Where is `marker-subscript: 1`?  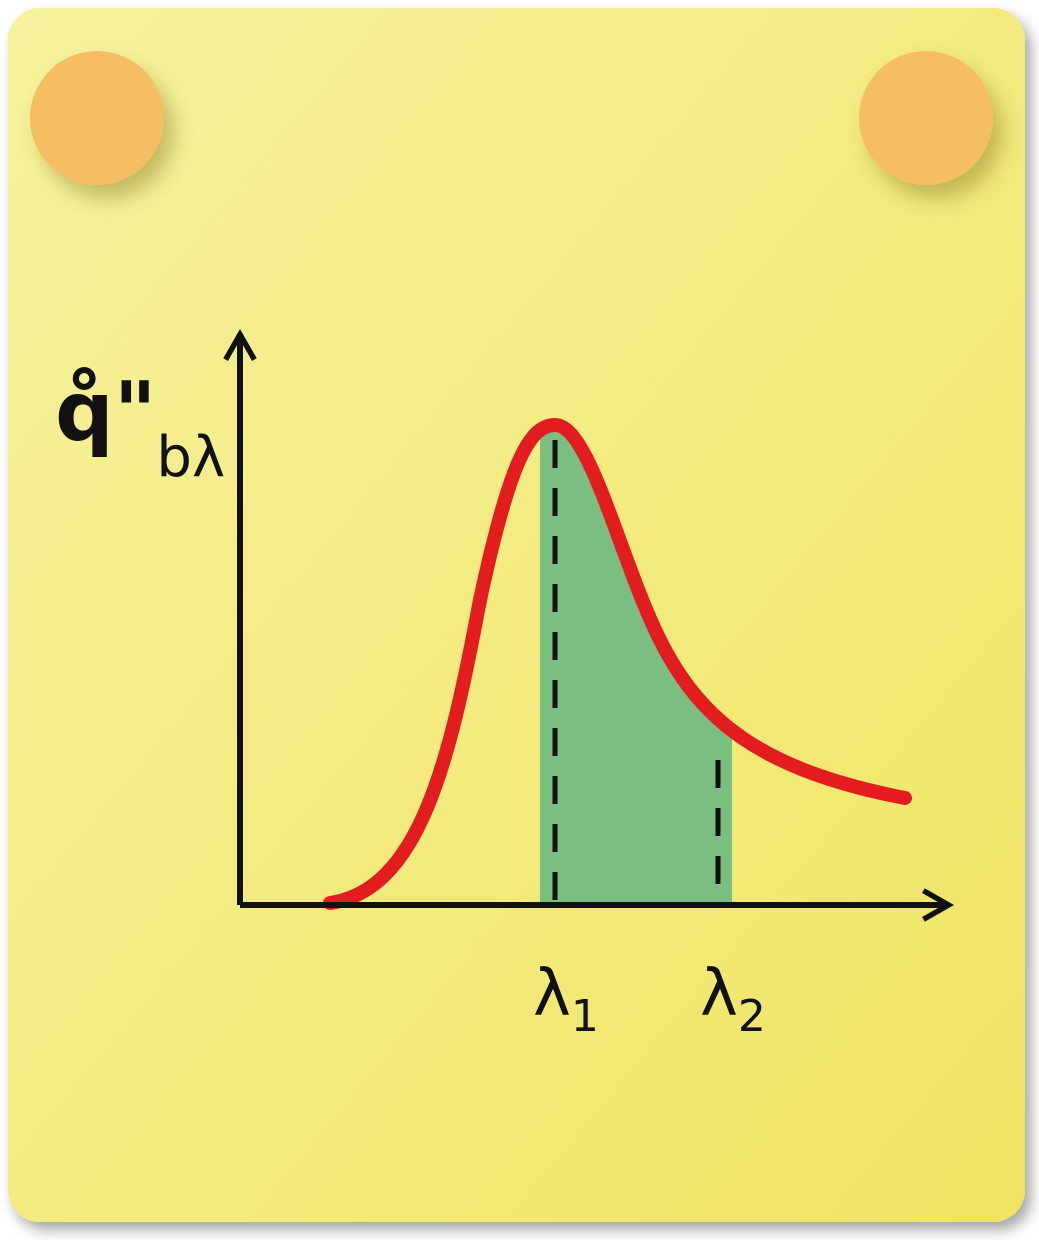
marker-subscript: 1 is located at coordinates (585, 1016).